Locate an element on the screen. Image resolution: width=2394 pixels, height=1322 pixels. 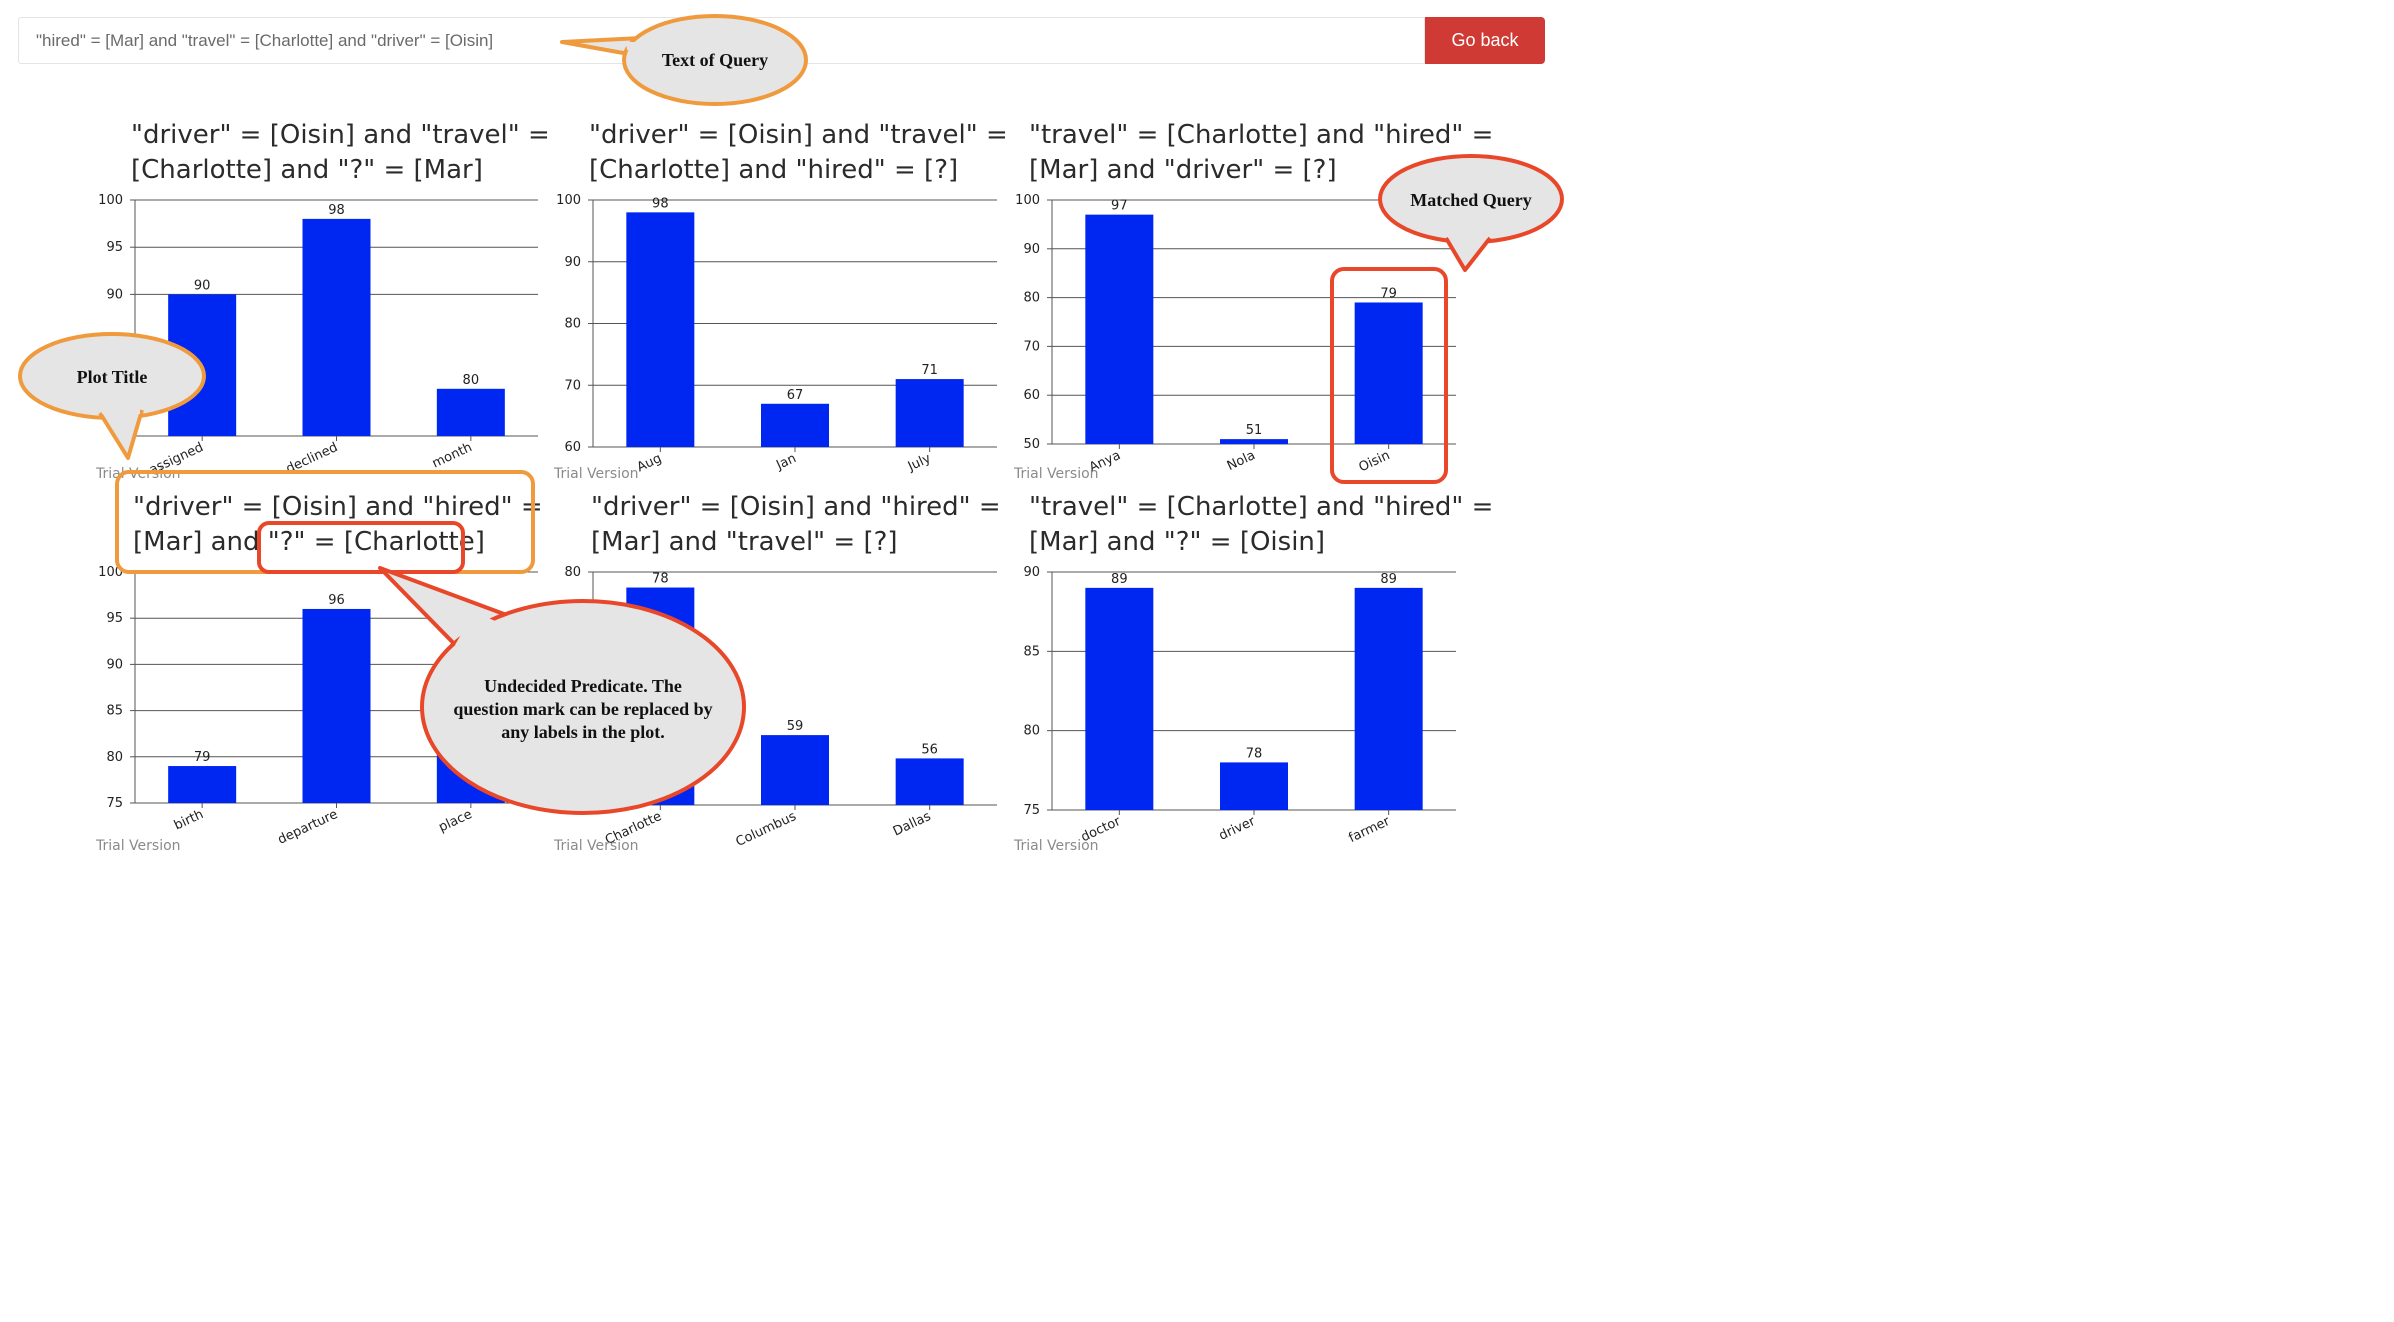
matched-highlight-box is located at coordinates (1389, 375).